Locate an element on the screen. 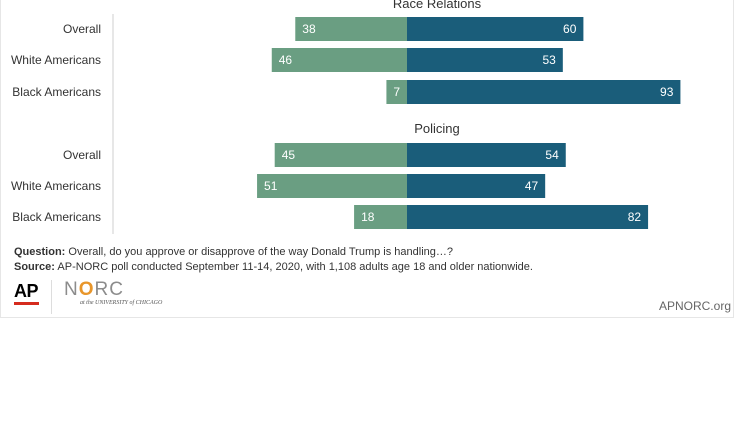 The height and width of the screenshot is (426, 747). data-label-left: 38 is located at coordinates (309, 29).